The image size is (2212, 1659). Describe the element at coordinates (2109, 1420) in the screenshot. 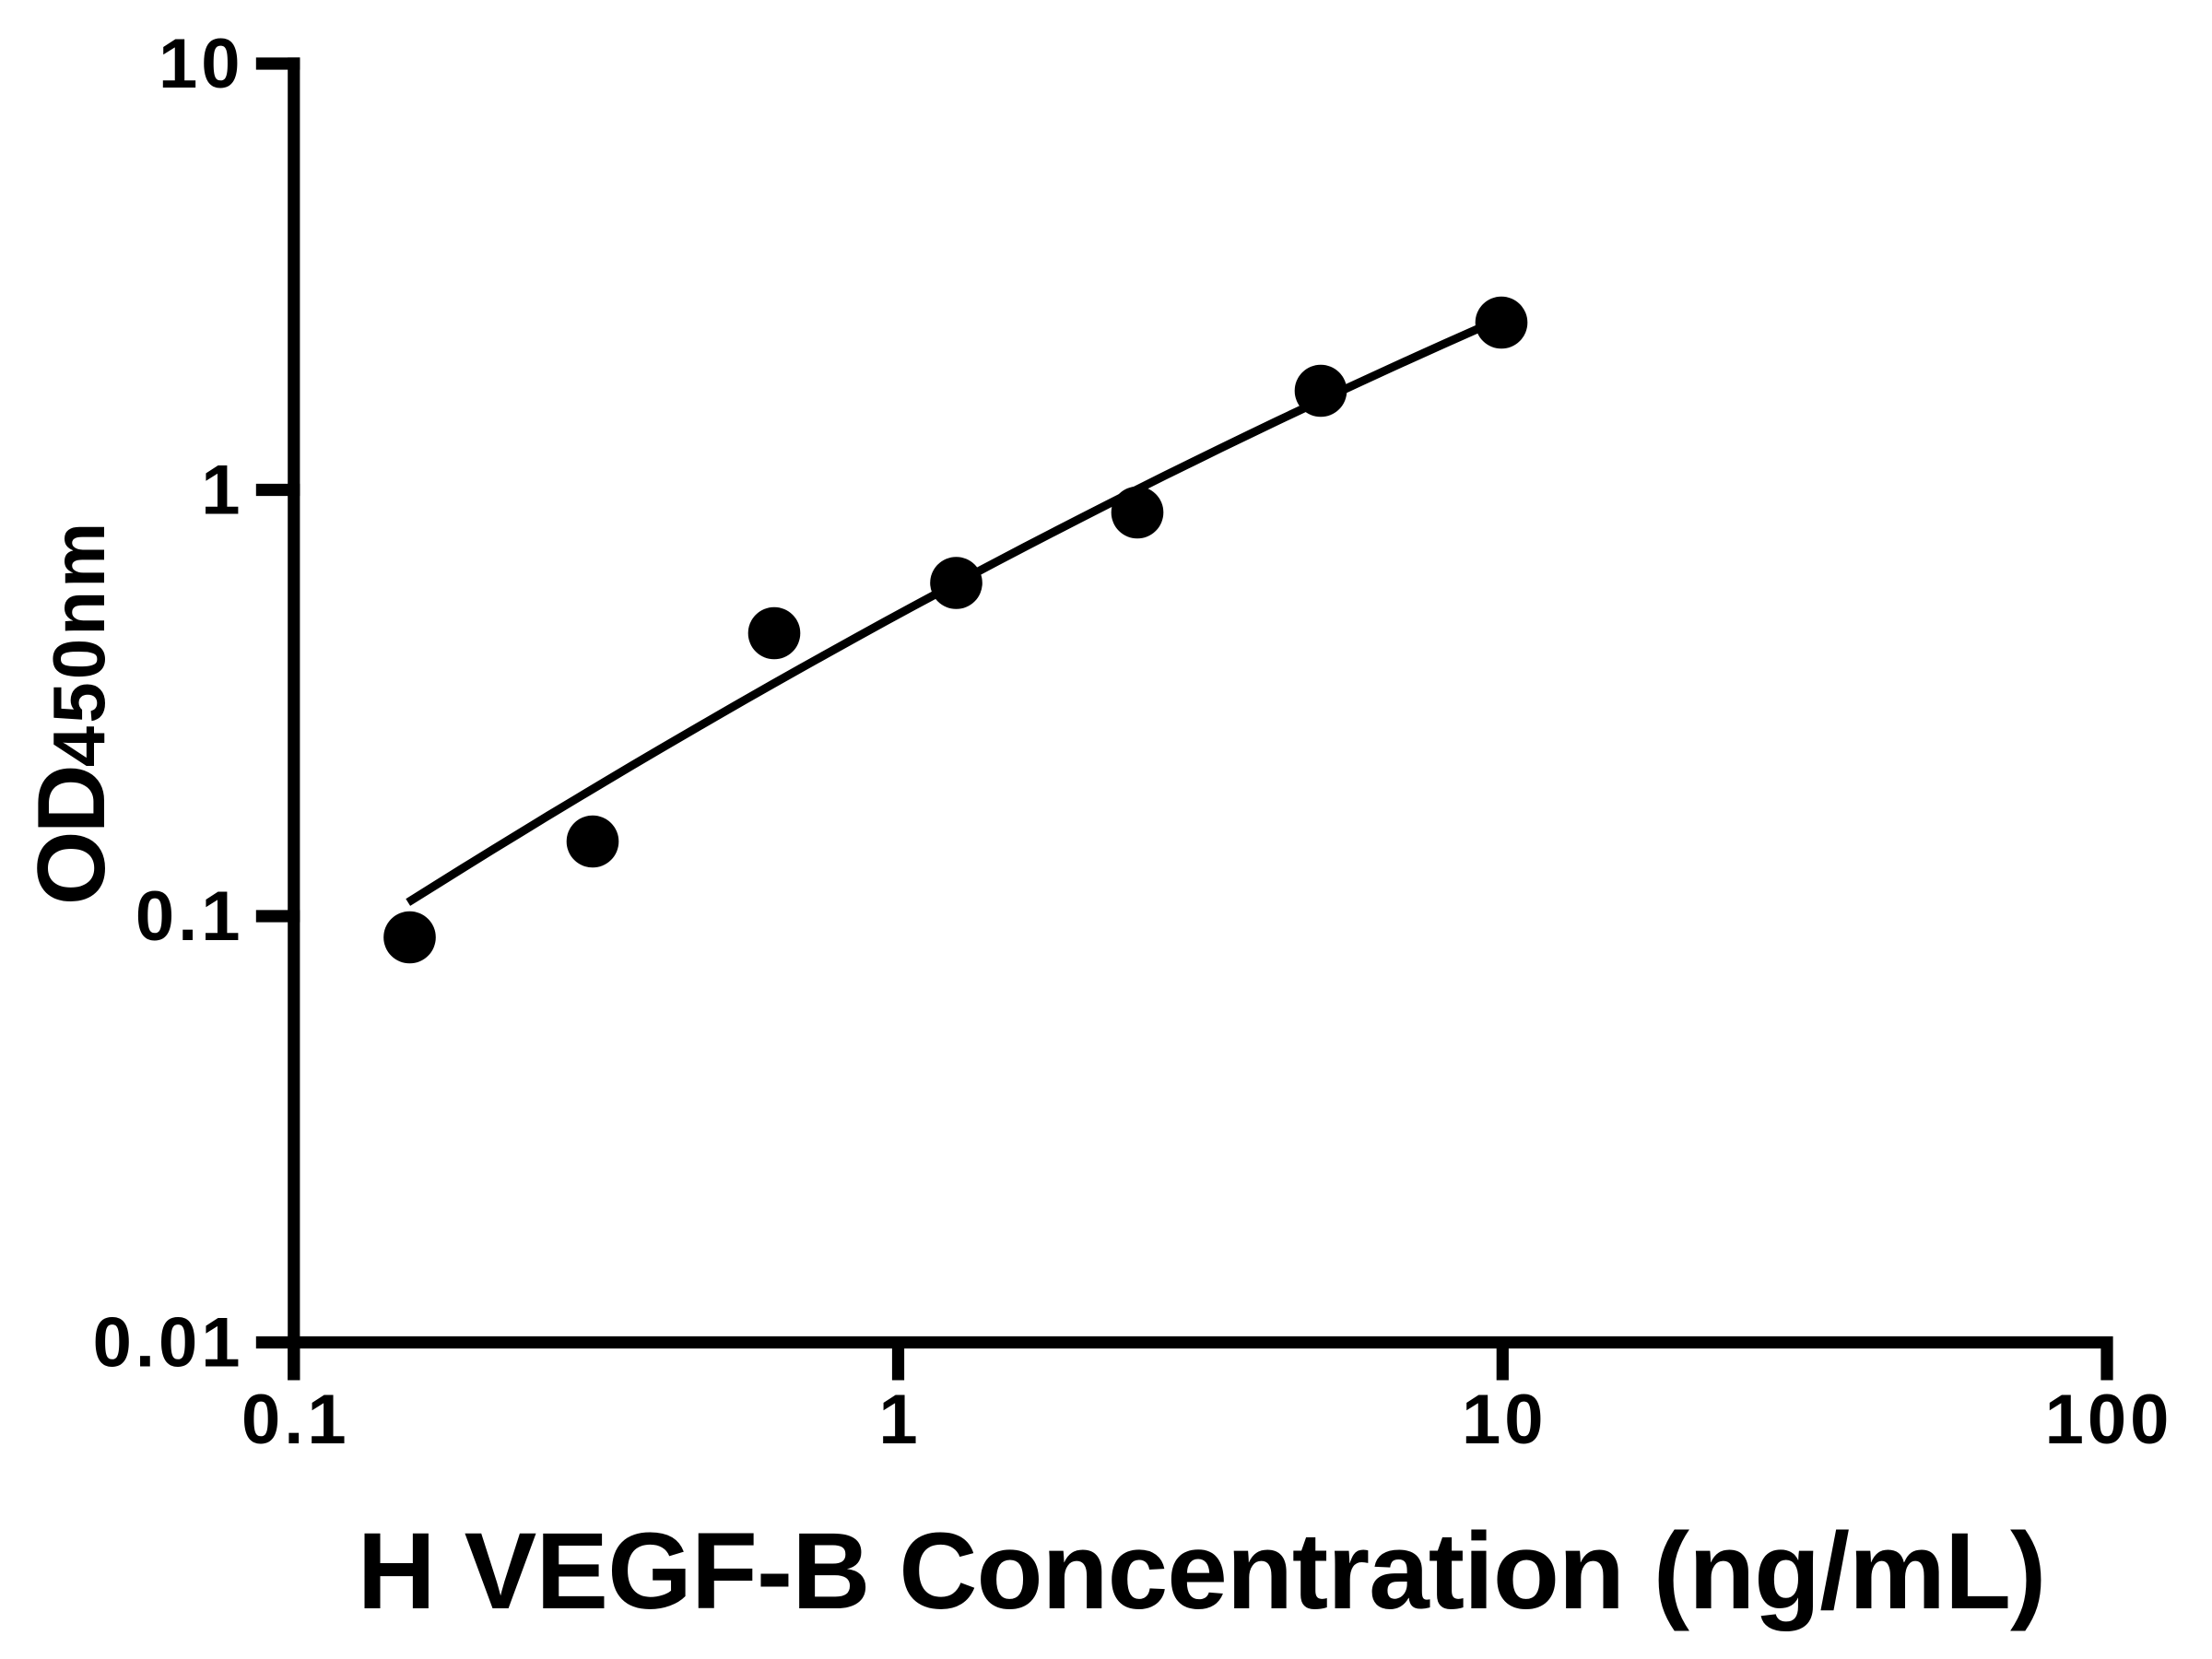

I see `svg-text: 100` at that location.